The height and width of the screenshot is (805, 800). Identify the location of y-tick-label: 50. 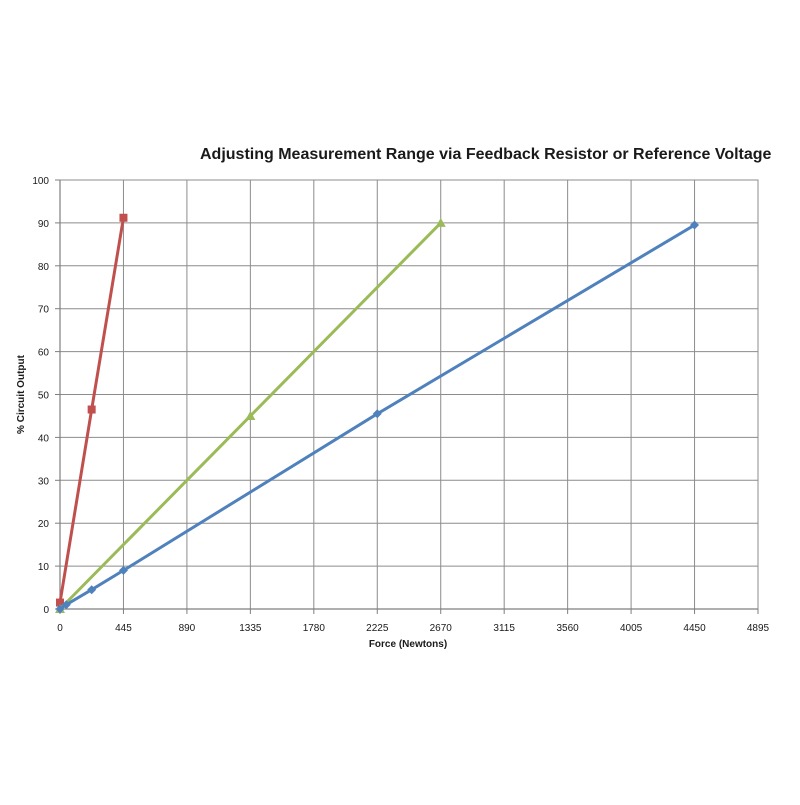
(44, 396).